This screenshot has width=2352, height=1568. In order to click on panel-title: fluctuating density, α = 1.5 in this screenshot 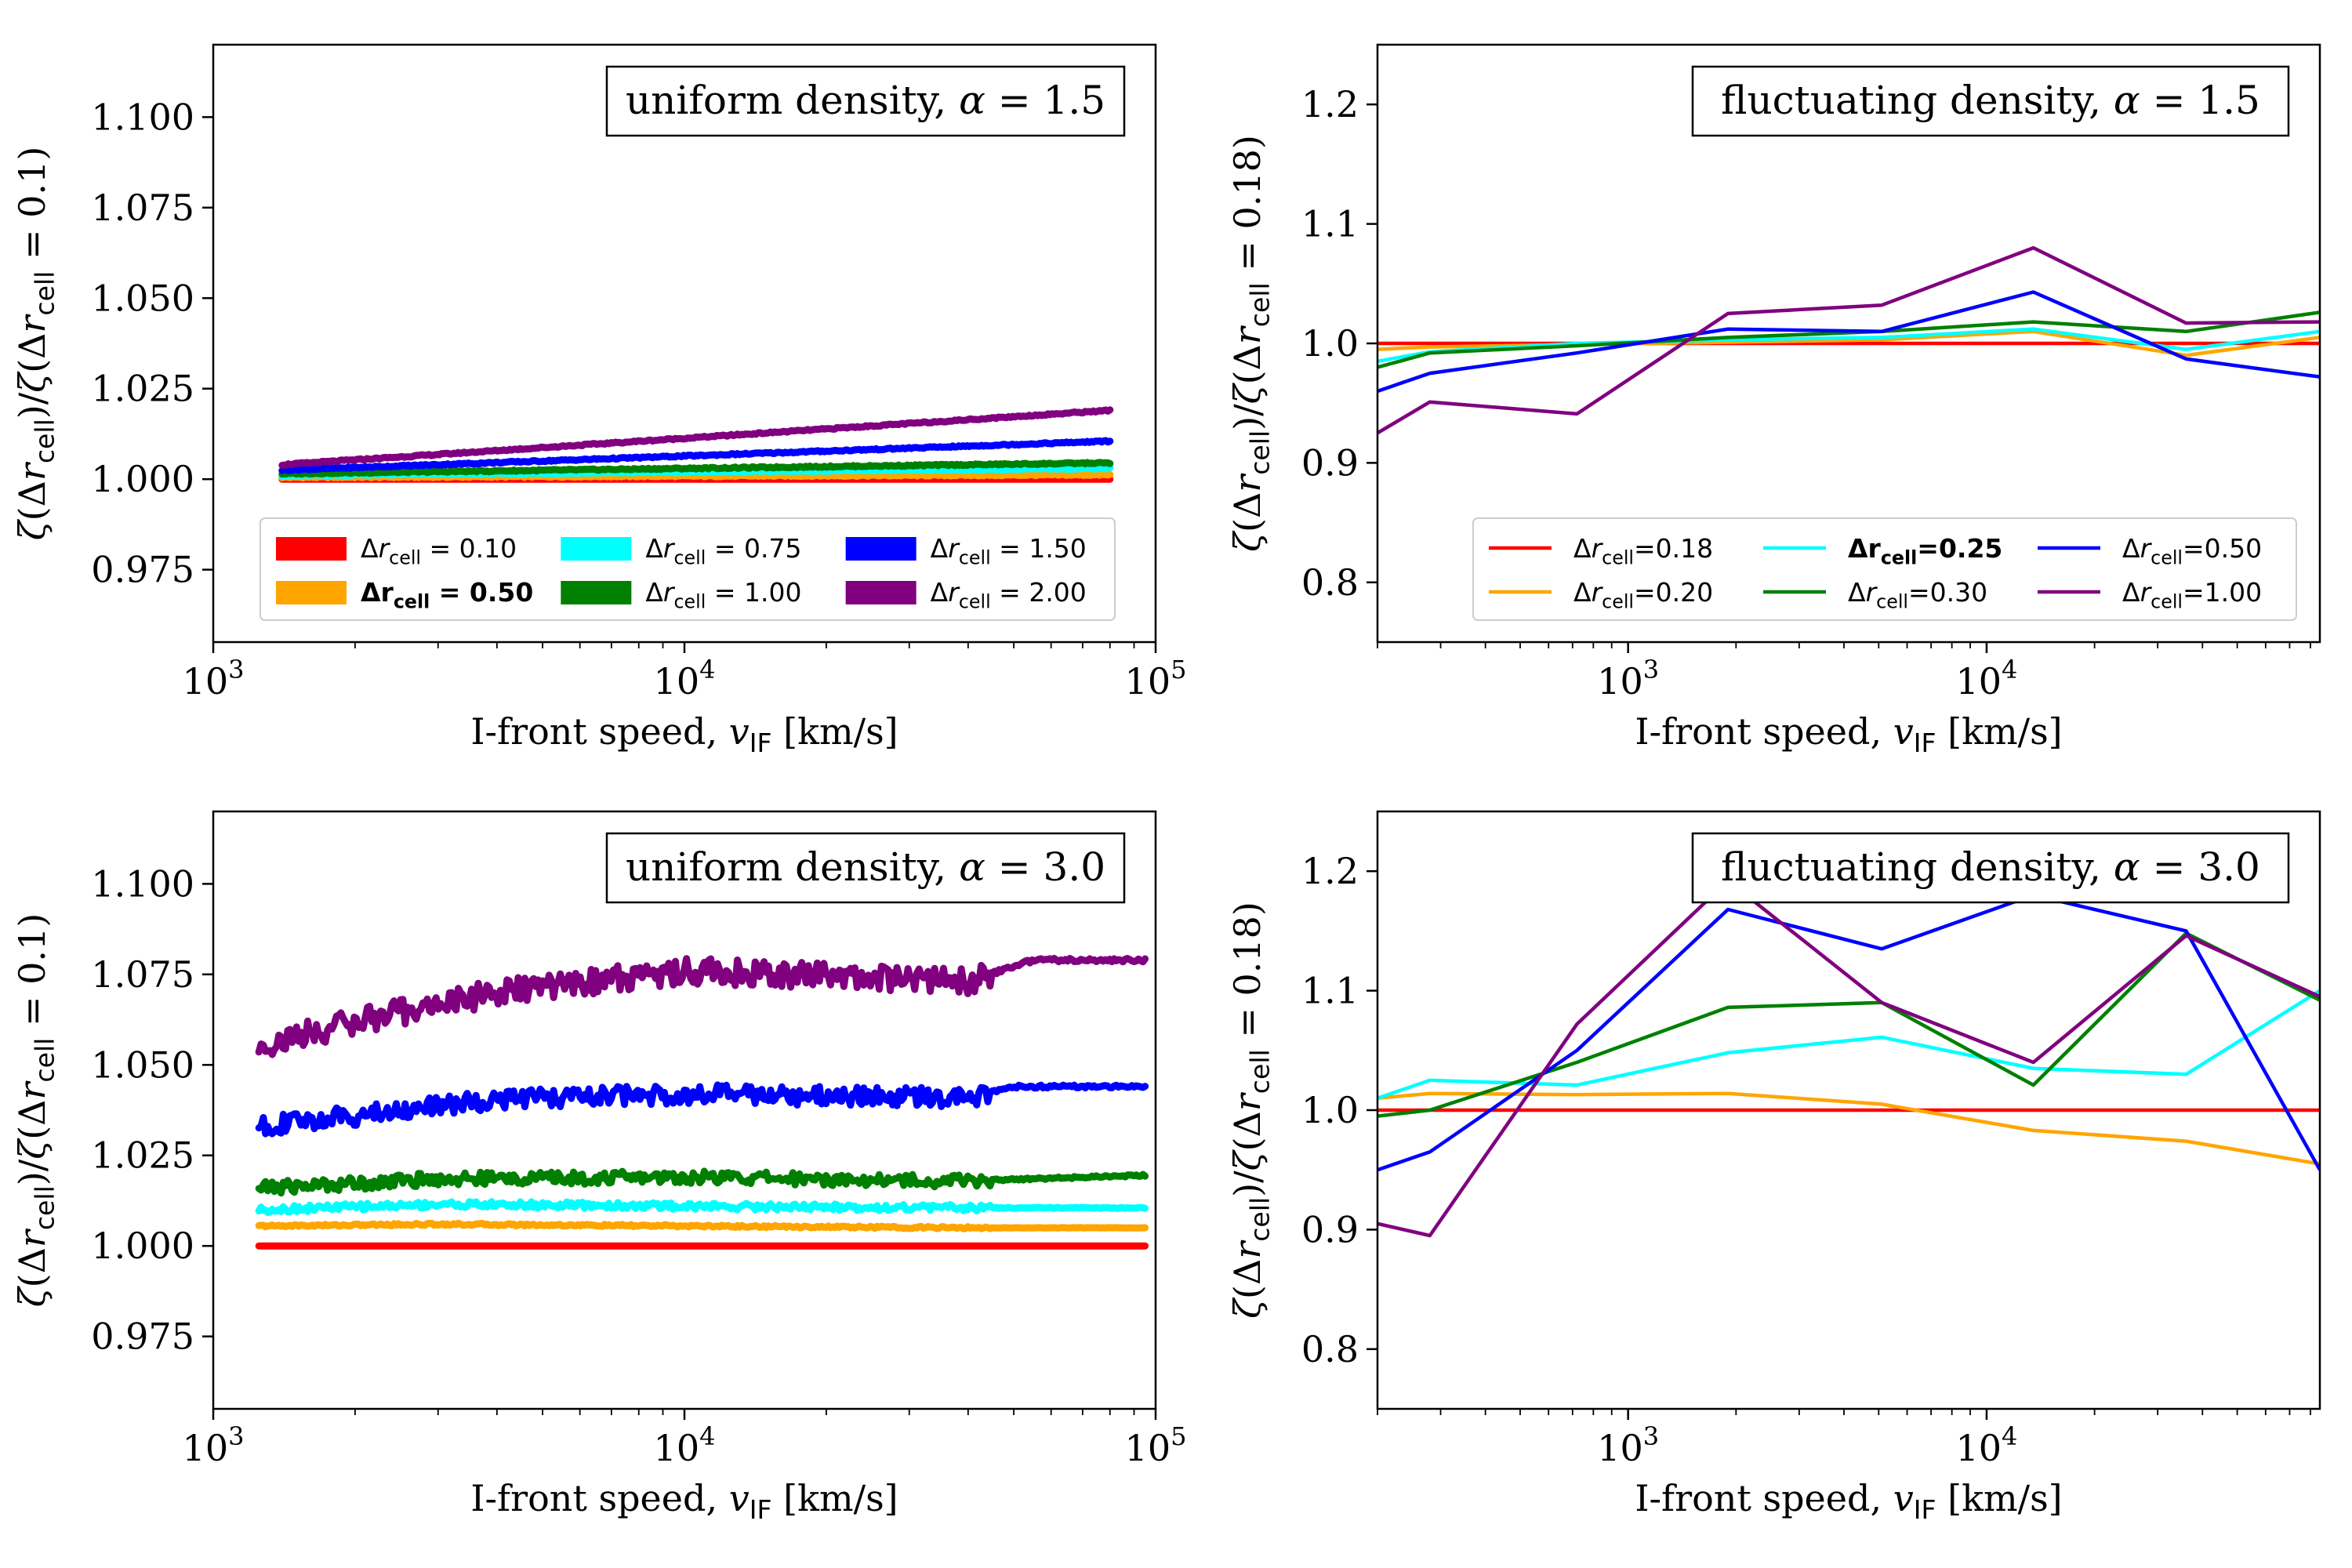, I will do `click(1990, 100)`.